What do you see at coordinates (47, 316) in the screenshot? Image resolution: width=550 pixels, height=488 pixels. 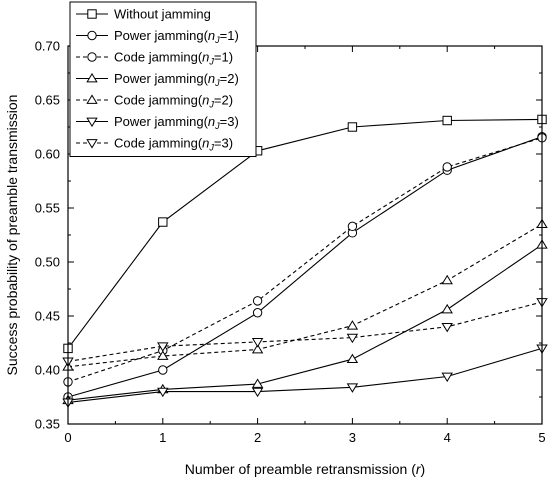 I see `y-tick-label: 0.45` at bounding box center [47, 316].